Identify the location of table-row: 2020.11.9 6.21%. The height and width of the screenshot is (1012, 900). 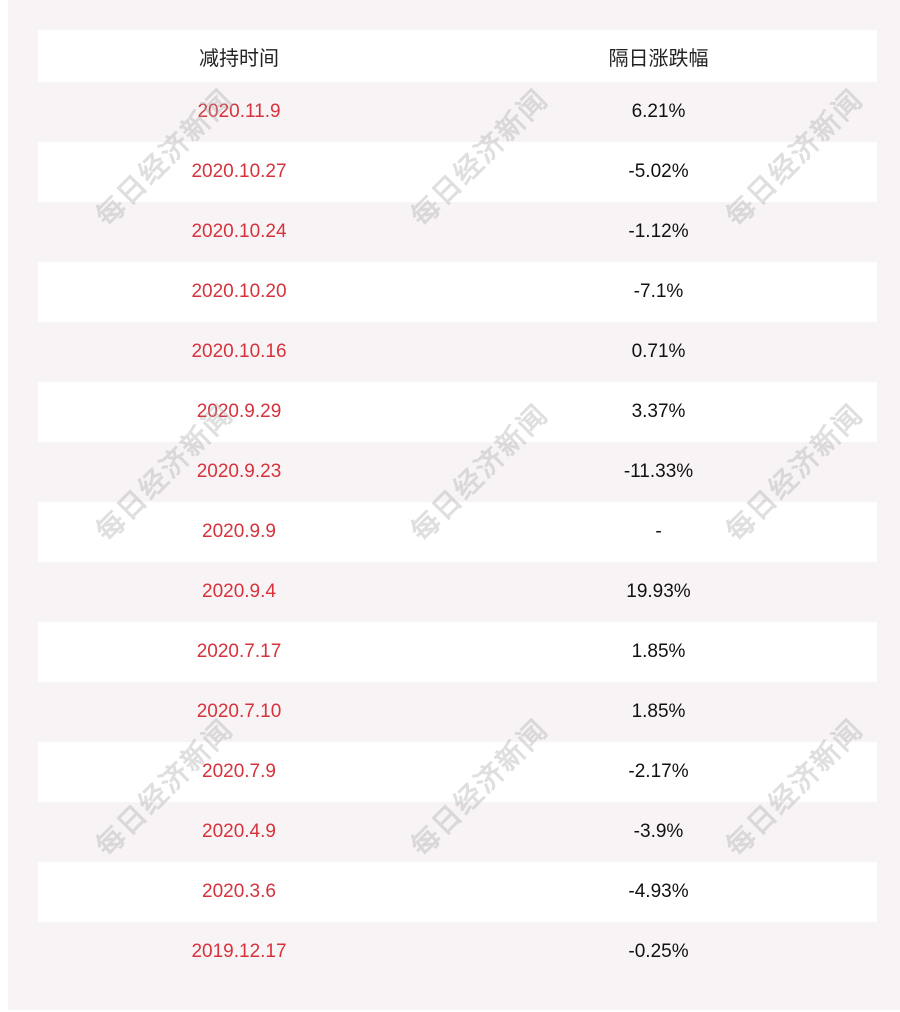
(457, 112).